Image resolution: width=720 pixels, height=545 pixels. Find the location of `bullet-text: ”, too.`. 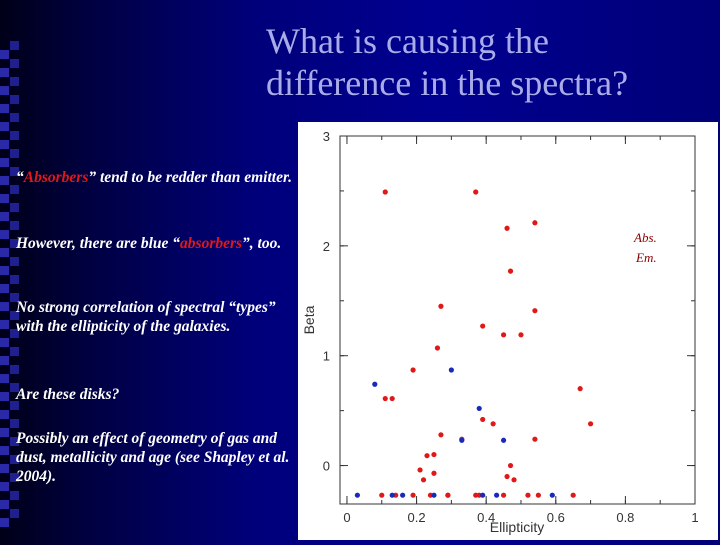

bullet-text: ”, too. is located at coordinates (262, 243).